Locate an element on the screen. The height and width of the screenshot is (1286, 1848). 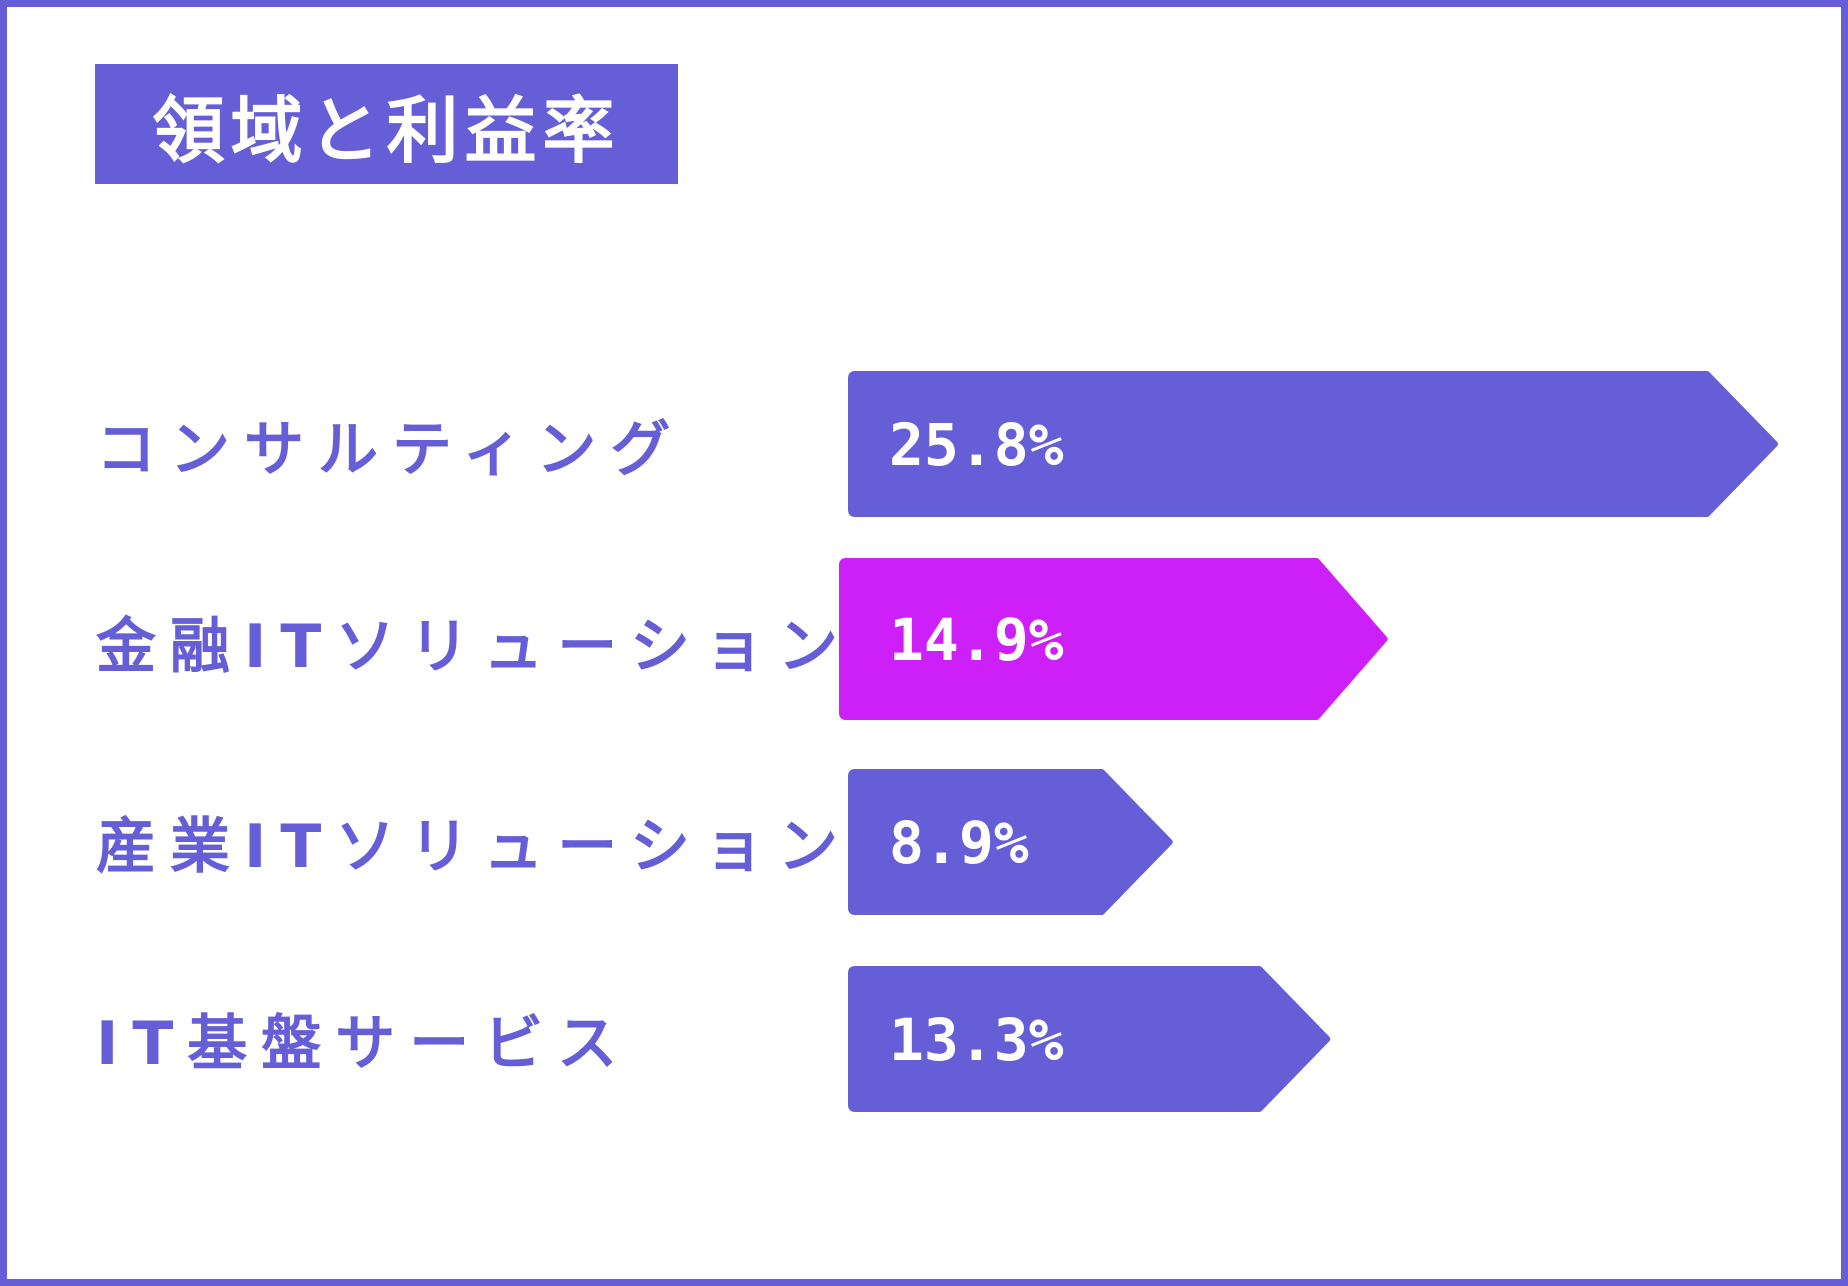
bar-value-label-3: 13.3% is located at coordinates (976, 1040).